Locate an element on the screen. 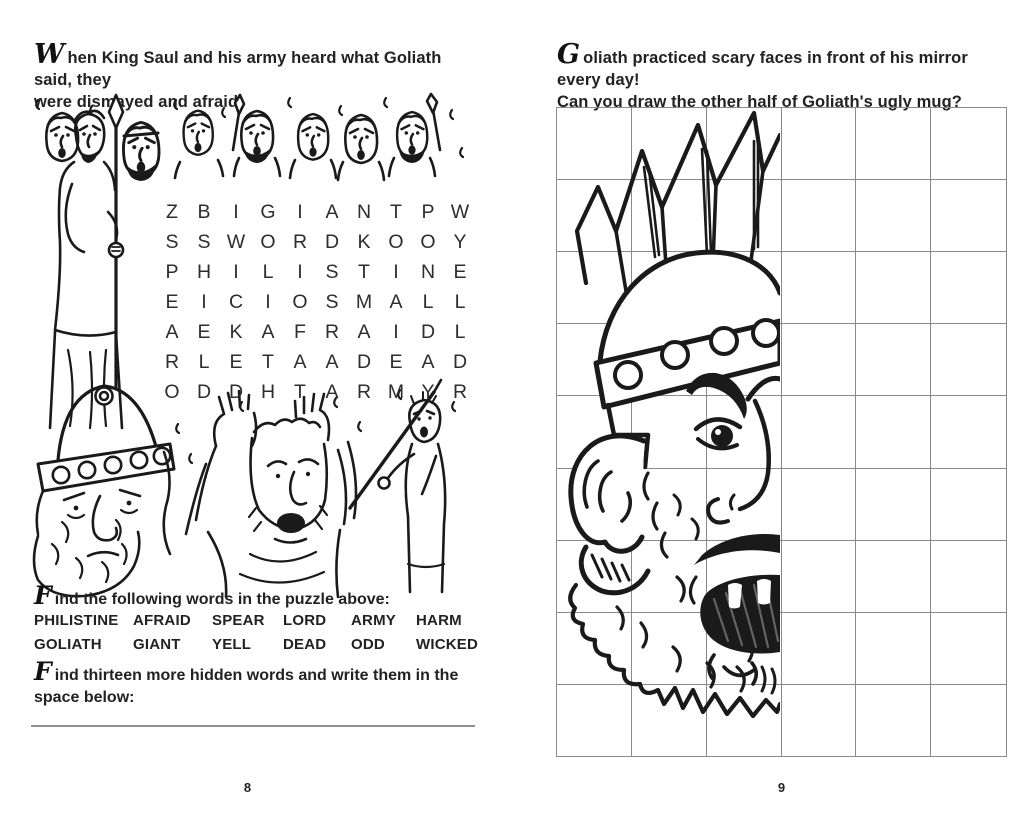 The image size is (1024, 827). word-search-letter: K is located at coordinates (236, 332).